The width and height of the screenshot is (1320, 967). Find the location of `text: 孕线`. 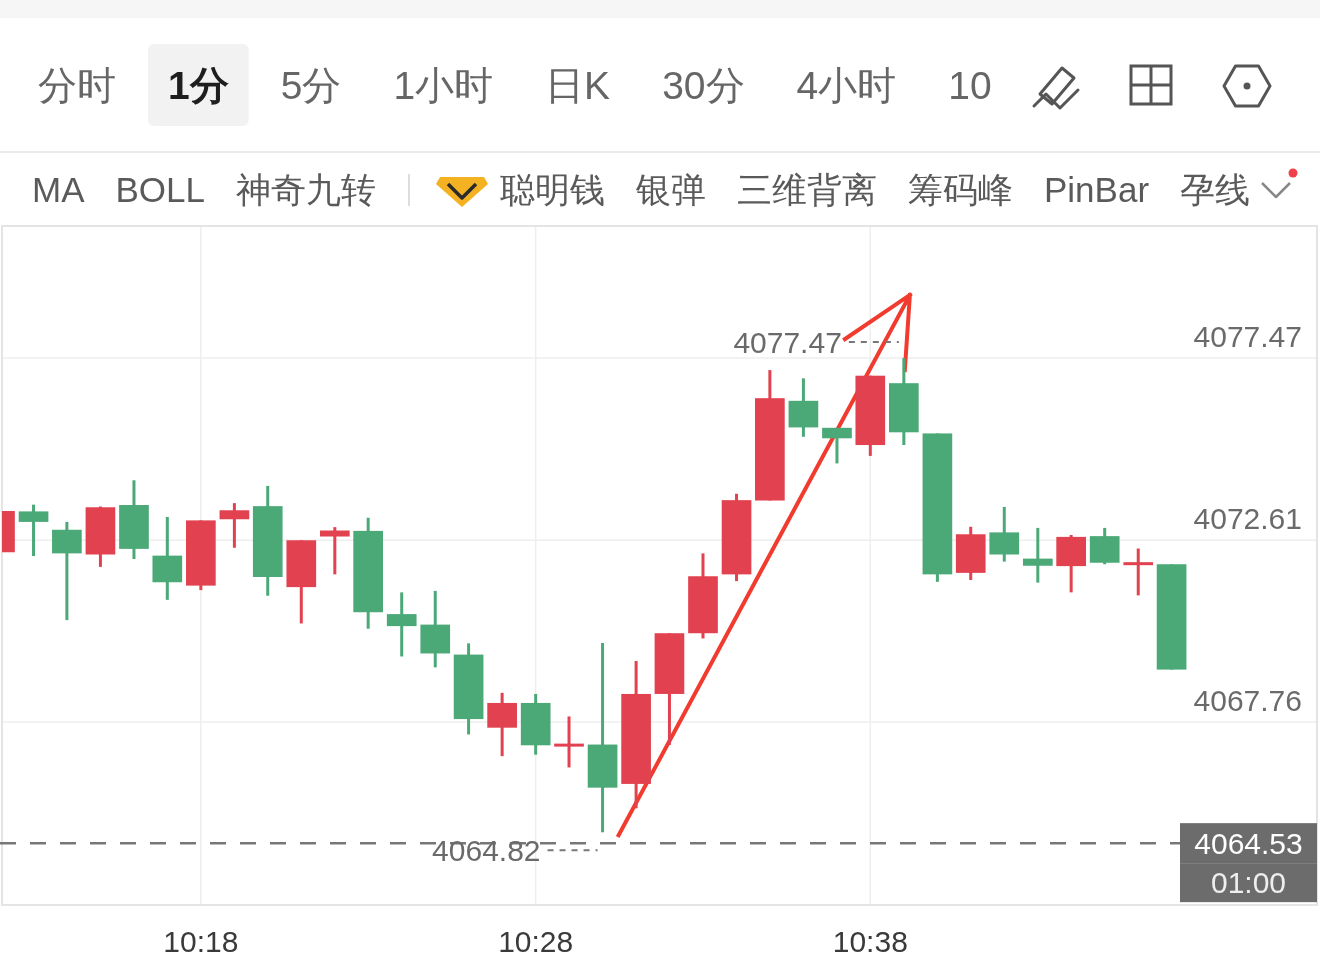

text: 孕线 is located at coordinates (1215, 189).